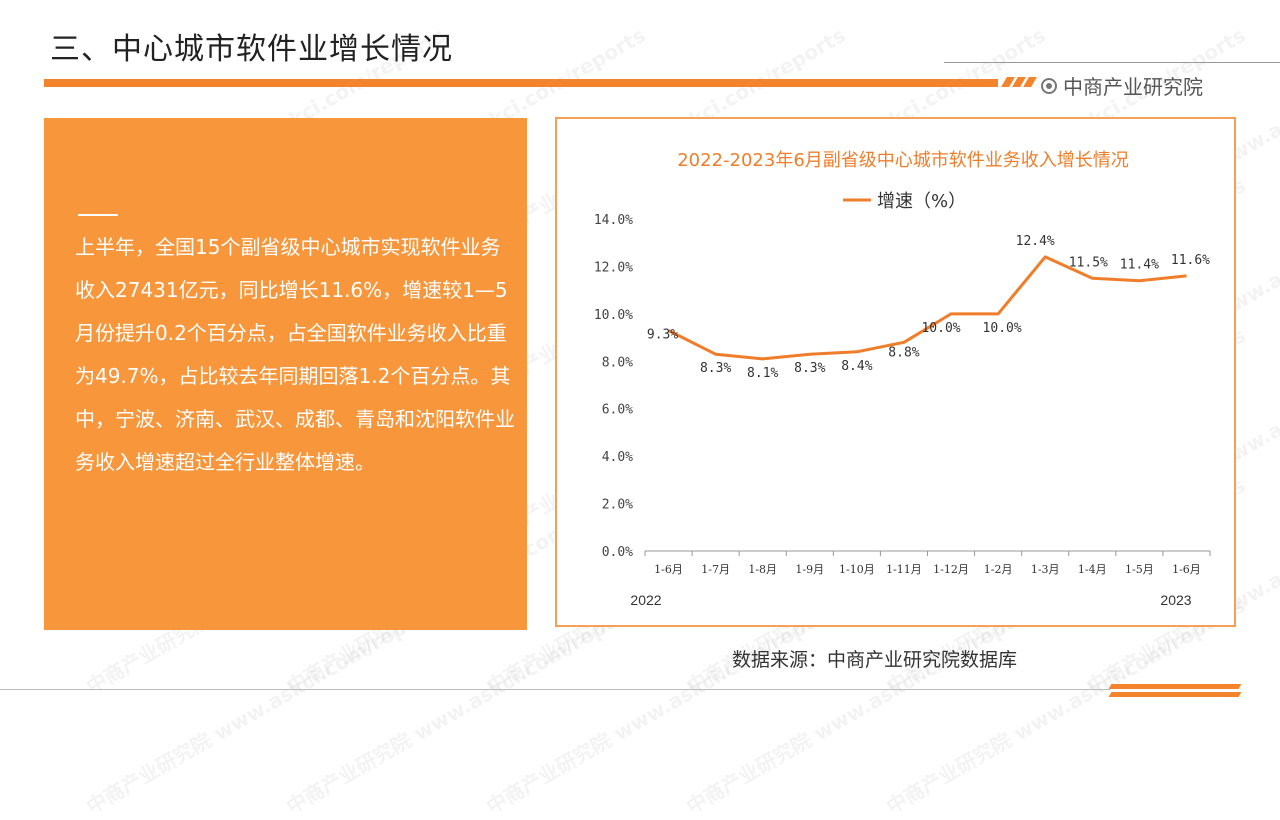  I want to click on page-title: 三、中心城市软件业增长情况, so click(251, 46).